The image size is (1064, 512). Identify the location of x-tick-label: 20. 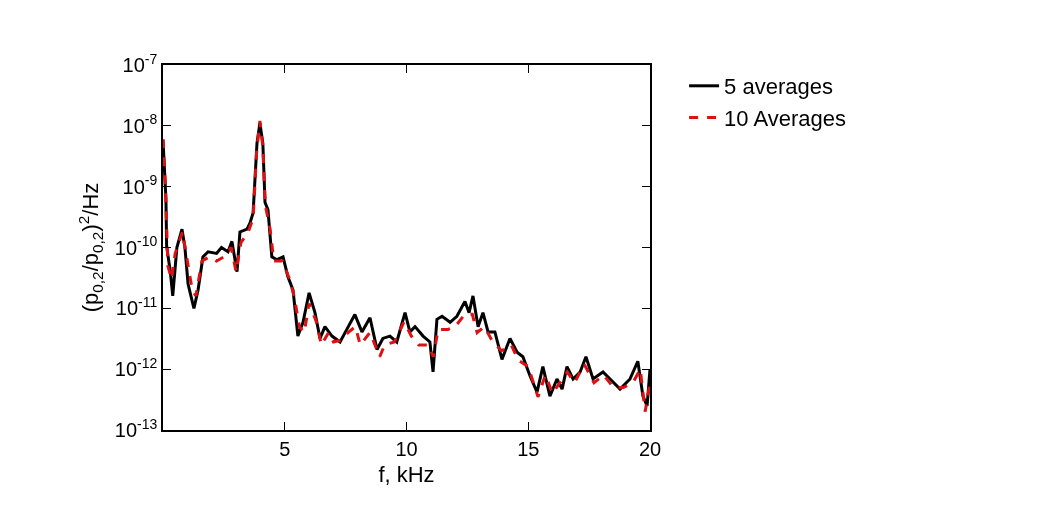
(650, 448).